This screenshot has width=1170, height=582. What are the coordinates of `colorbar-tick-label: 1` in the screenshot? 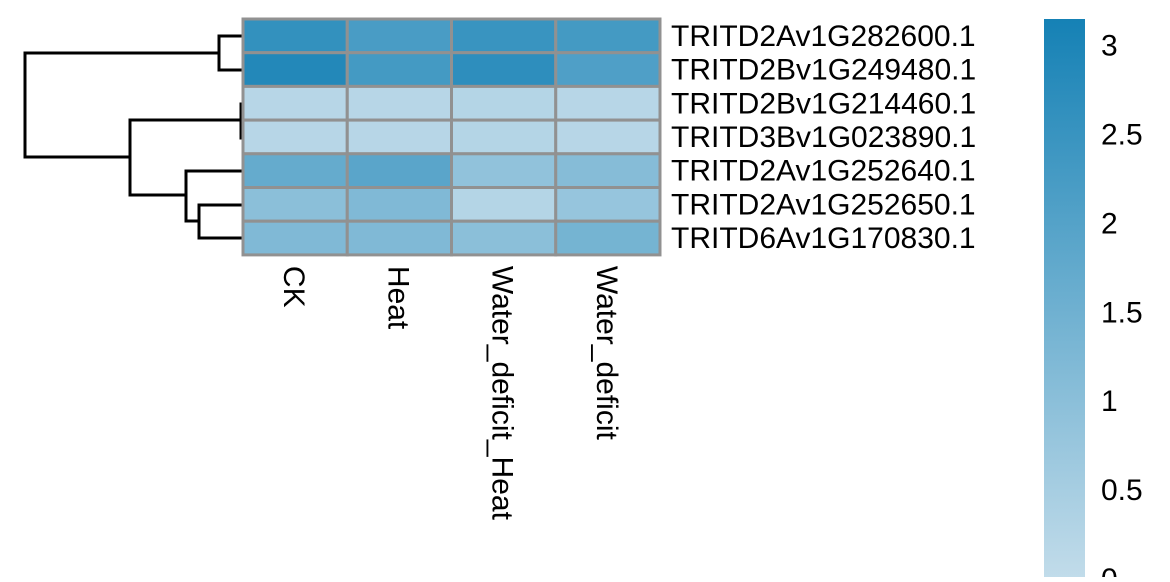 It's located at (1109, 401).